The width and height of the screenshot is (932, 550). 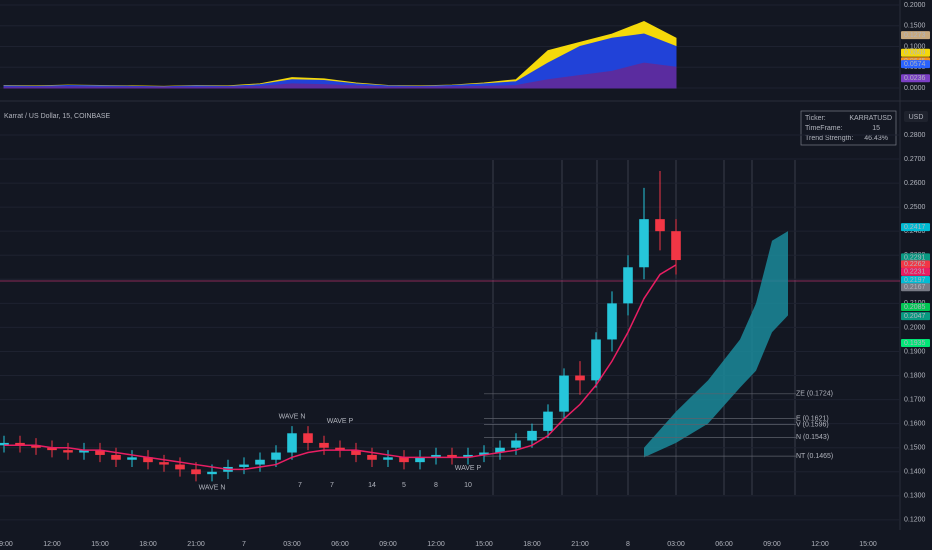 I want to click on currency-box, so click(x=916, y=116).